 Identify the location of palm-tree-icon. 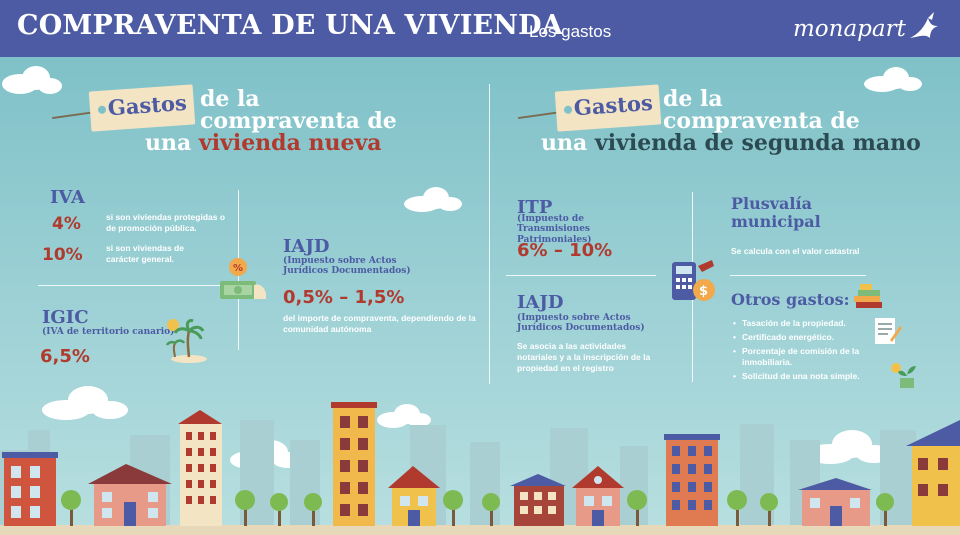
(186, 341).